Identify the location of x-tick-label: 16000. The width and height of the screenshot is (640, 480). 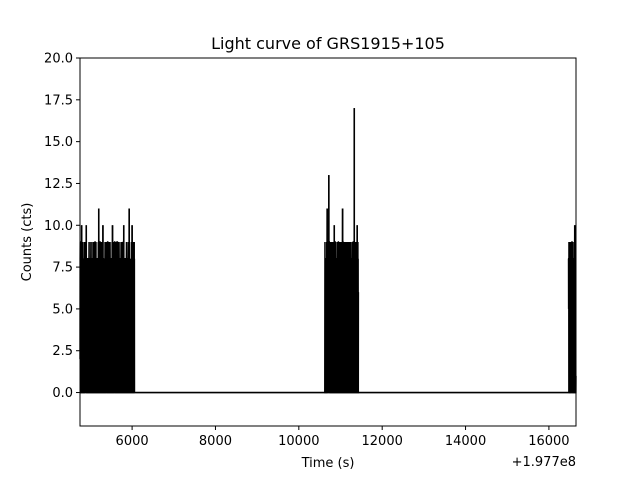
(548, 441).